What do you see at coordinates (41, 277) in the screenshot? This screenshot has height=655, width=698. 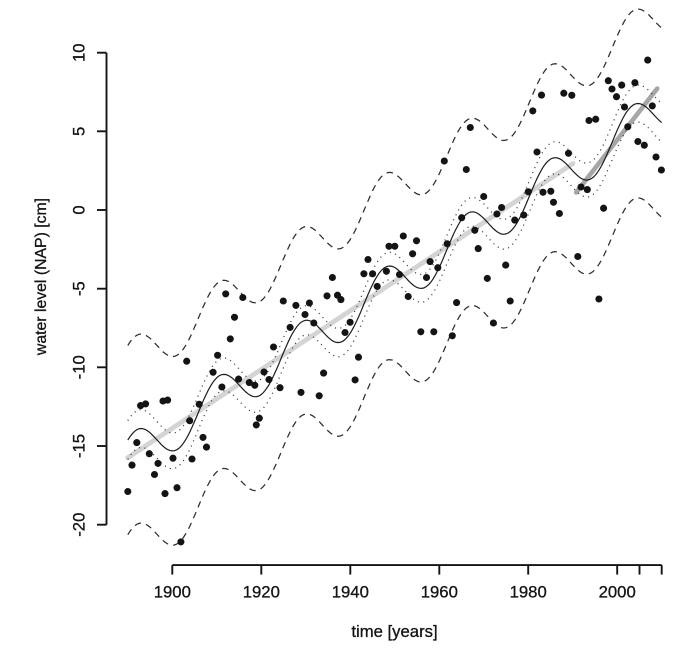 I see `svg-text: water level (NAP) [cm]` at bounding box center [41, 277].